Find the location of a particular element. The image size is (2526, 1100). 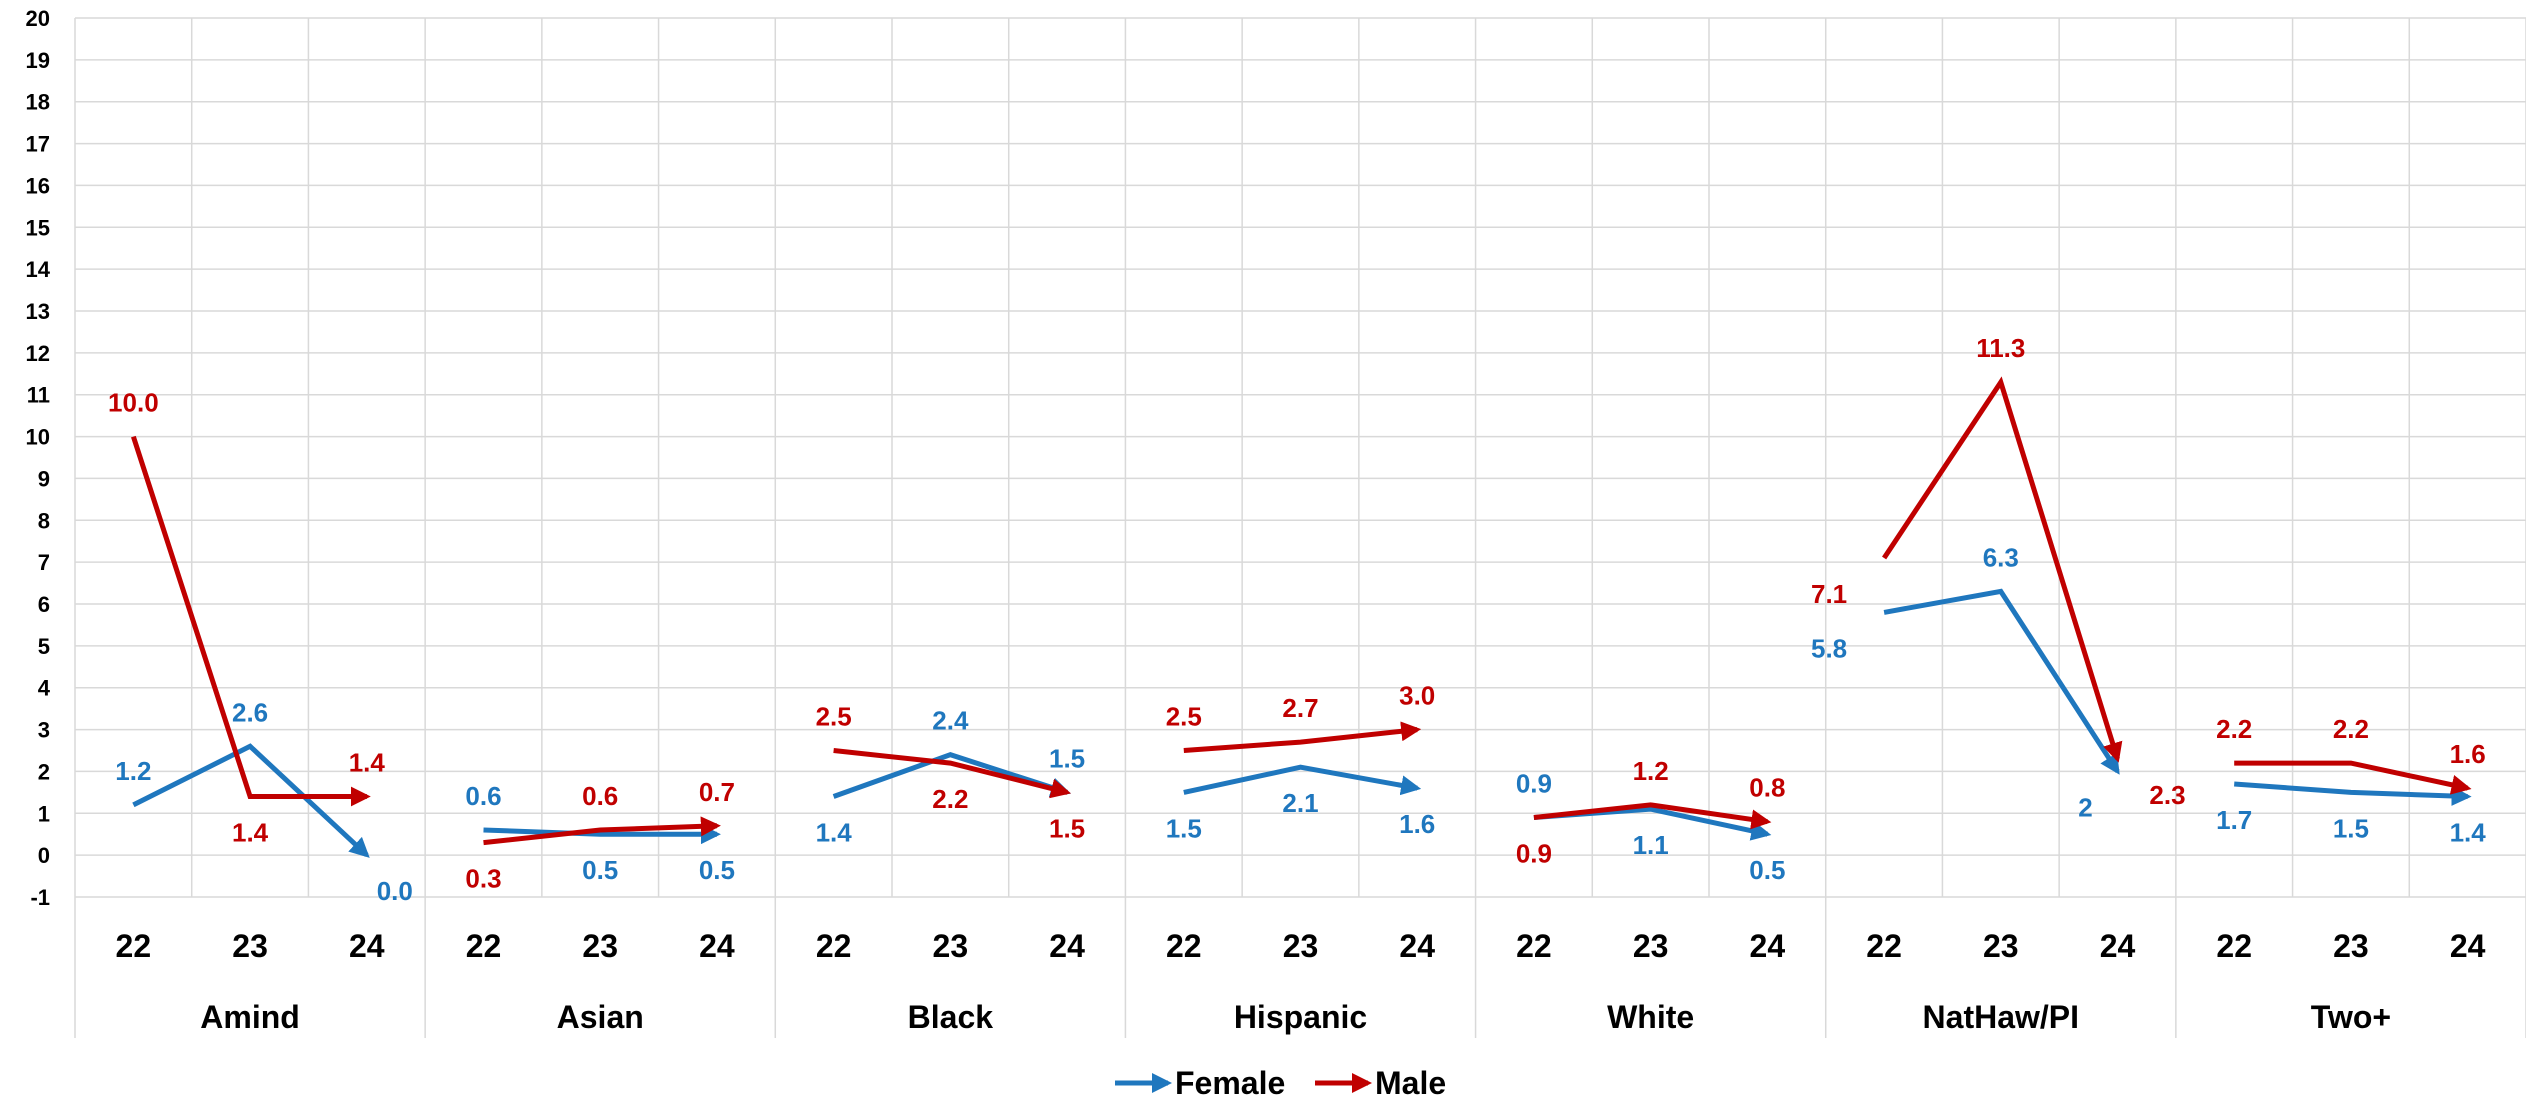

y-tick-label: 16 is located at coordinates (38, 185).